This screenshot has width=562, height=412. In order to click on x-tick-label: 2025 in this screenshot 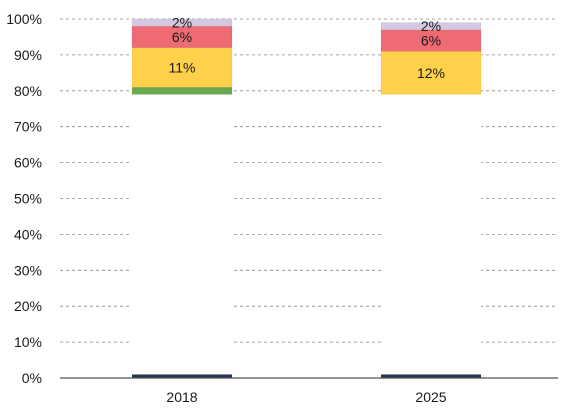, I will do `click(430, 397)`.